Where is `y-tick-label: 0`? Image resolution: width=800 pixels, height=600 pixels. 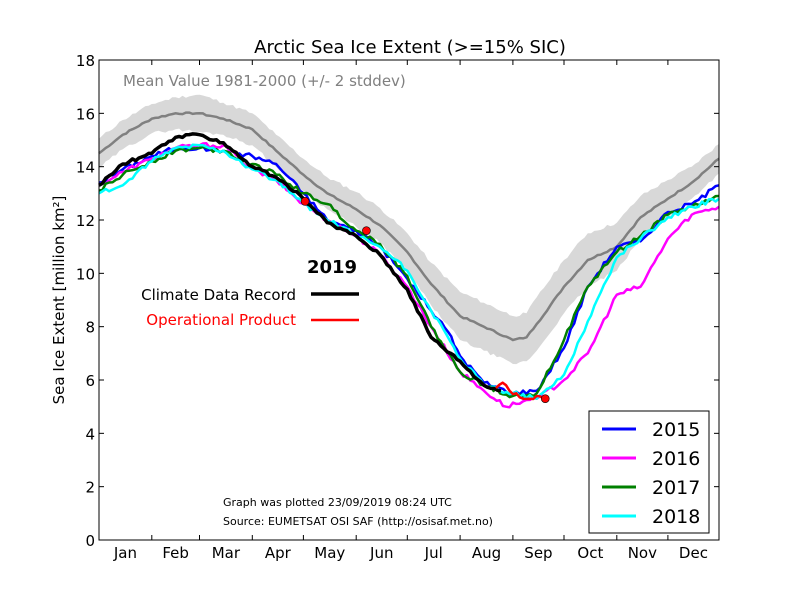
y-tick-label: 0 is located at coordinates (90, 541).